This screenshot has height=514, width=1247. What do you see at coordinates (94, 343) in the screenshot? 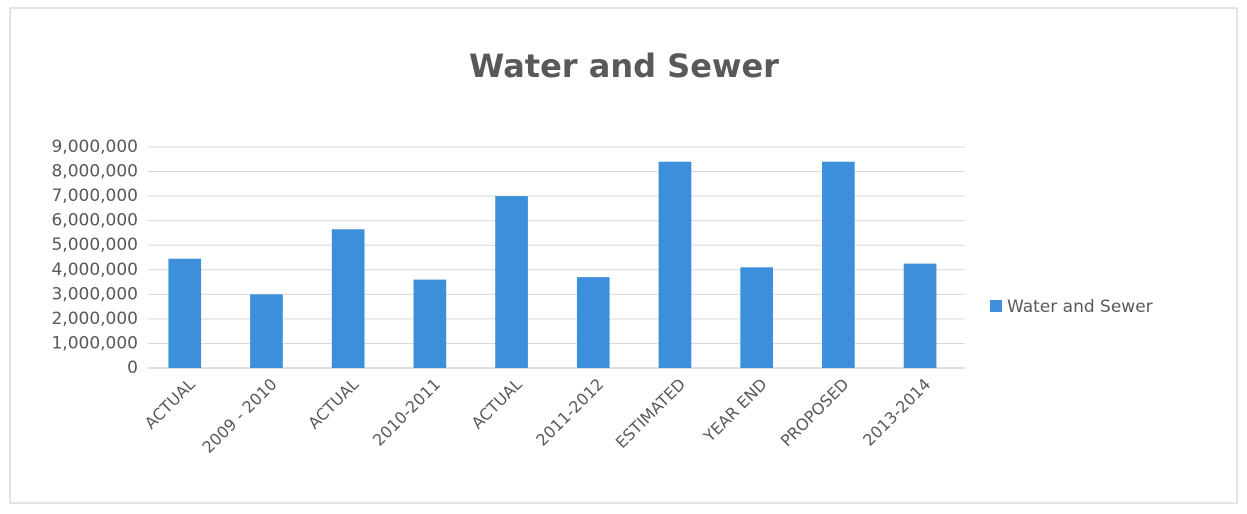
I see `y-tick-label: 1,000,000` at bounding box center [94, 343].